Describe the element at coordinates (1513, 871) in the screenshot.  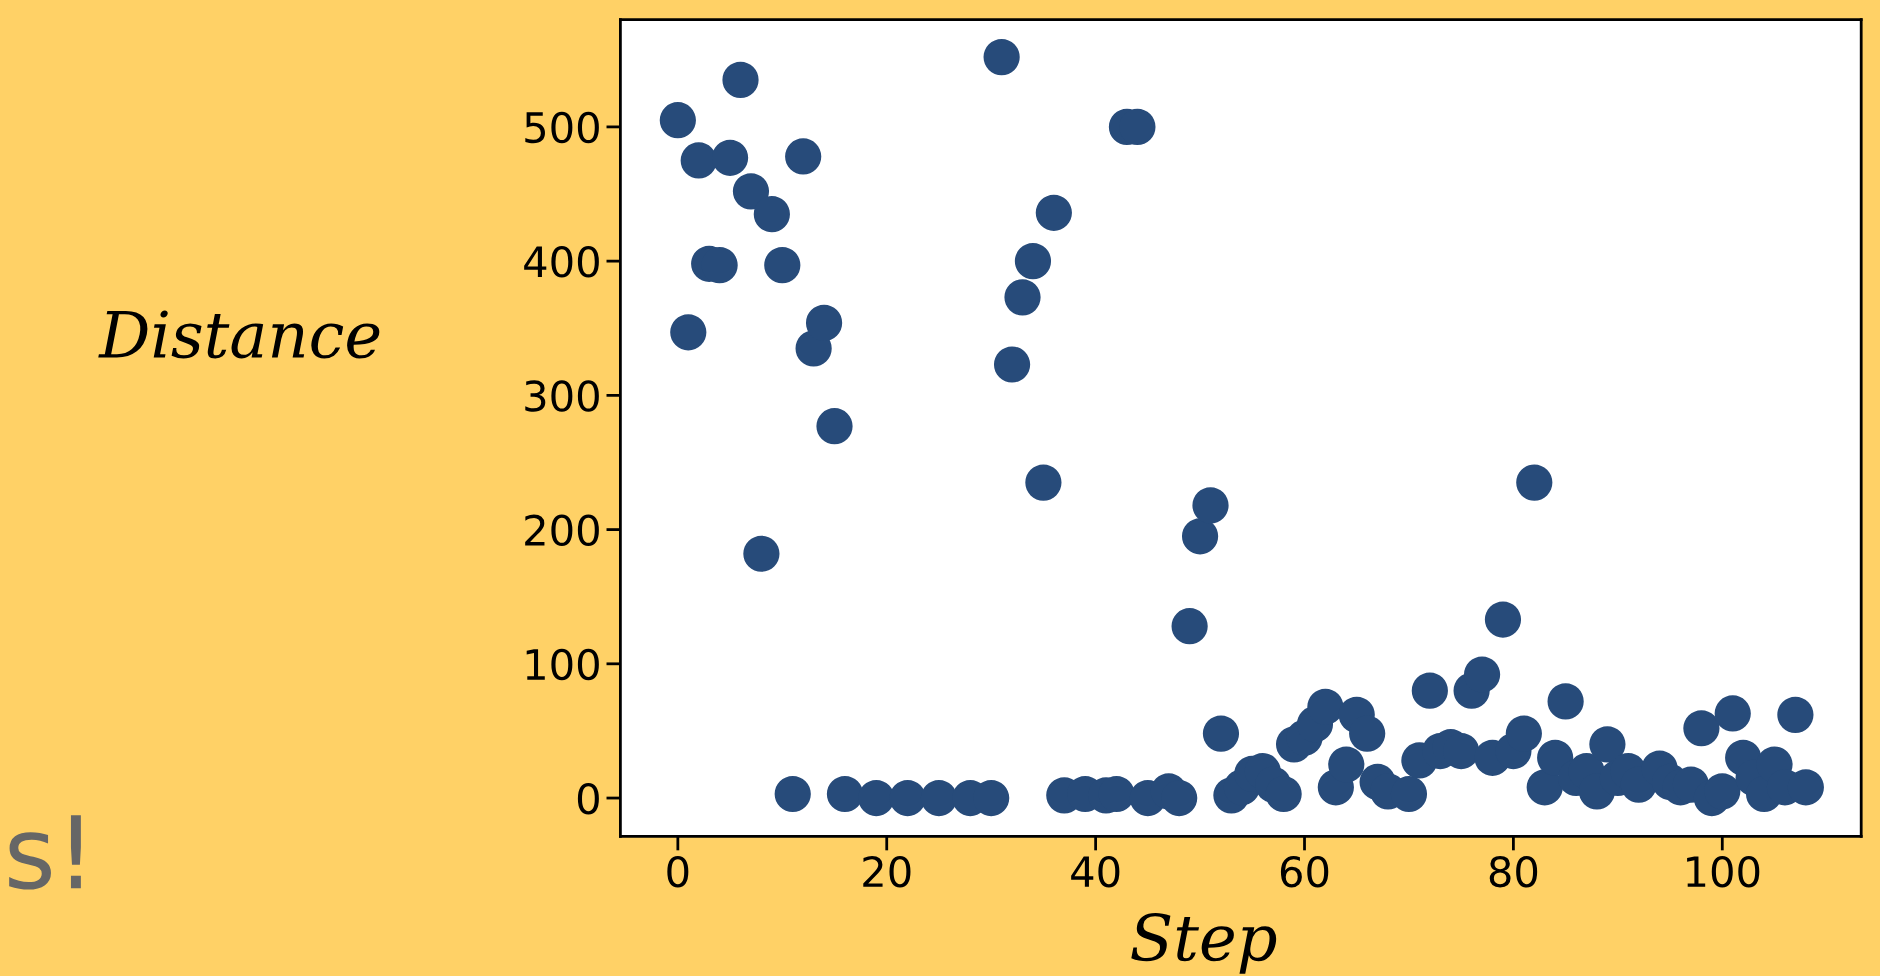
I see `x-tick-label: 80` at that location.